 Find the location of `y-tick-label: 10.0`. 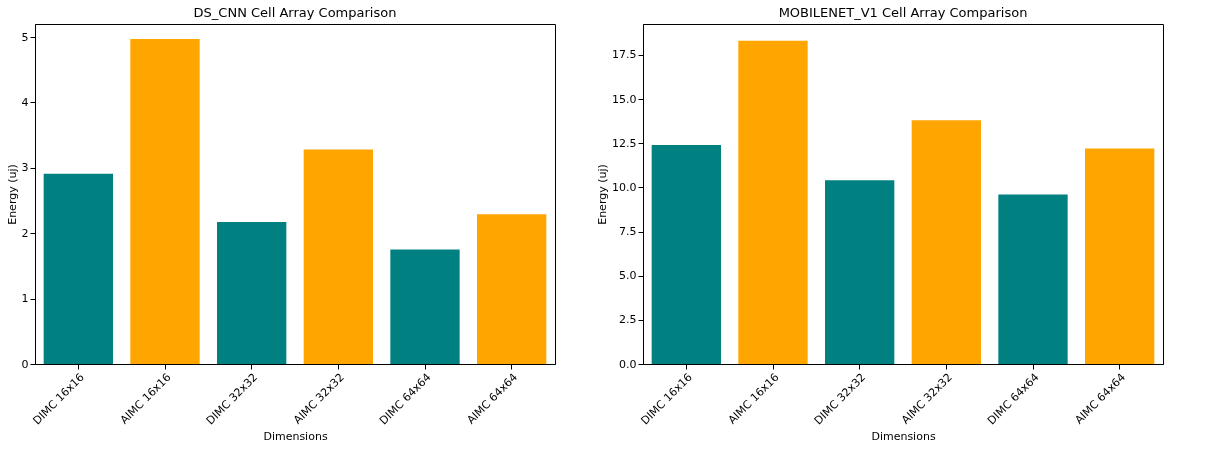

y-tick-label: 10.0 is located at coordinates (624, 187).